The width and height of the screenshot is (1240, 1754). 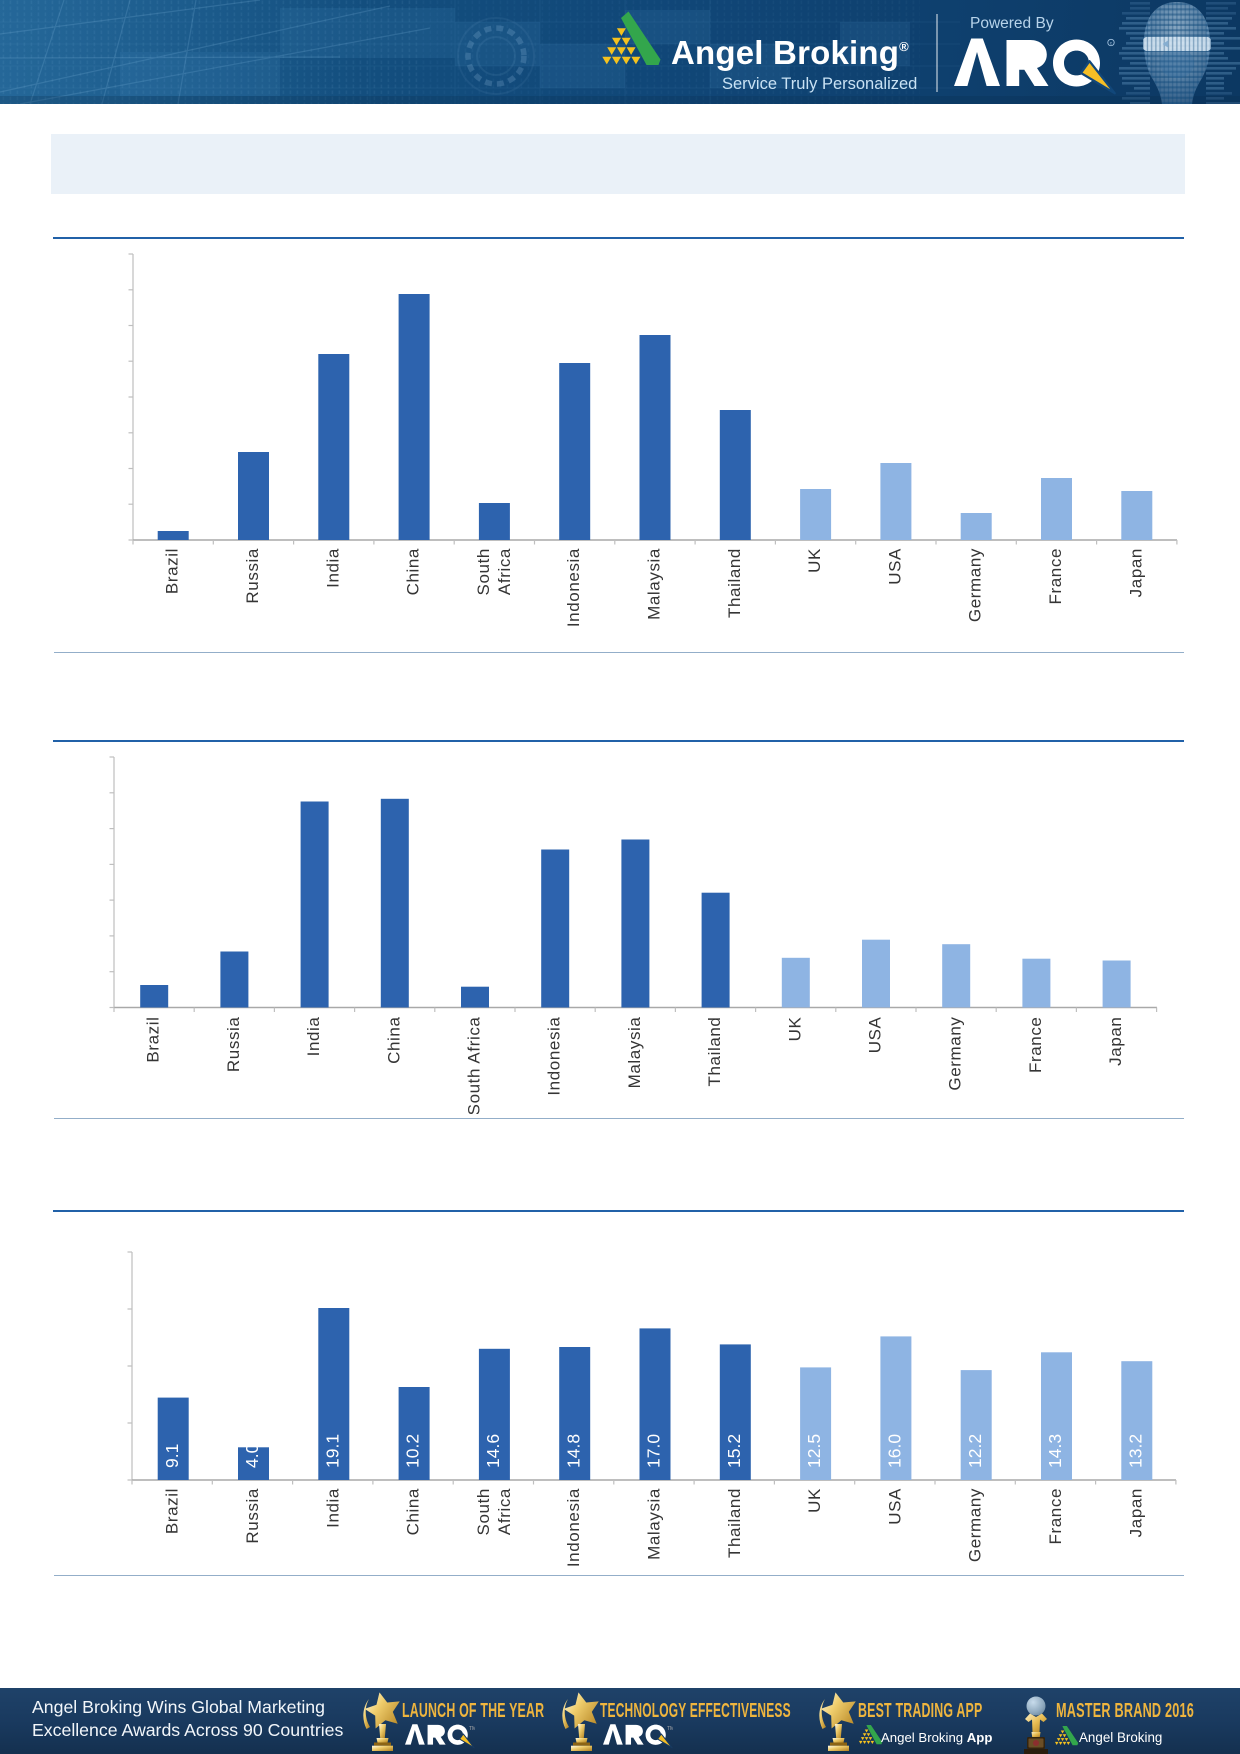 I want to click on svg-text: 17.0, so click(x=654, y=1451).